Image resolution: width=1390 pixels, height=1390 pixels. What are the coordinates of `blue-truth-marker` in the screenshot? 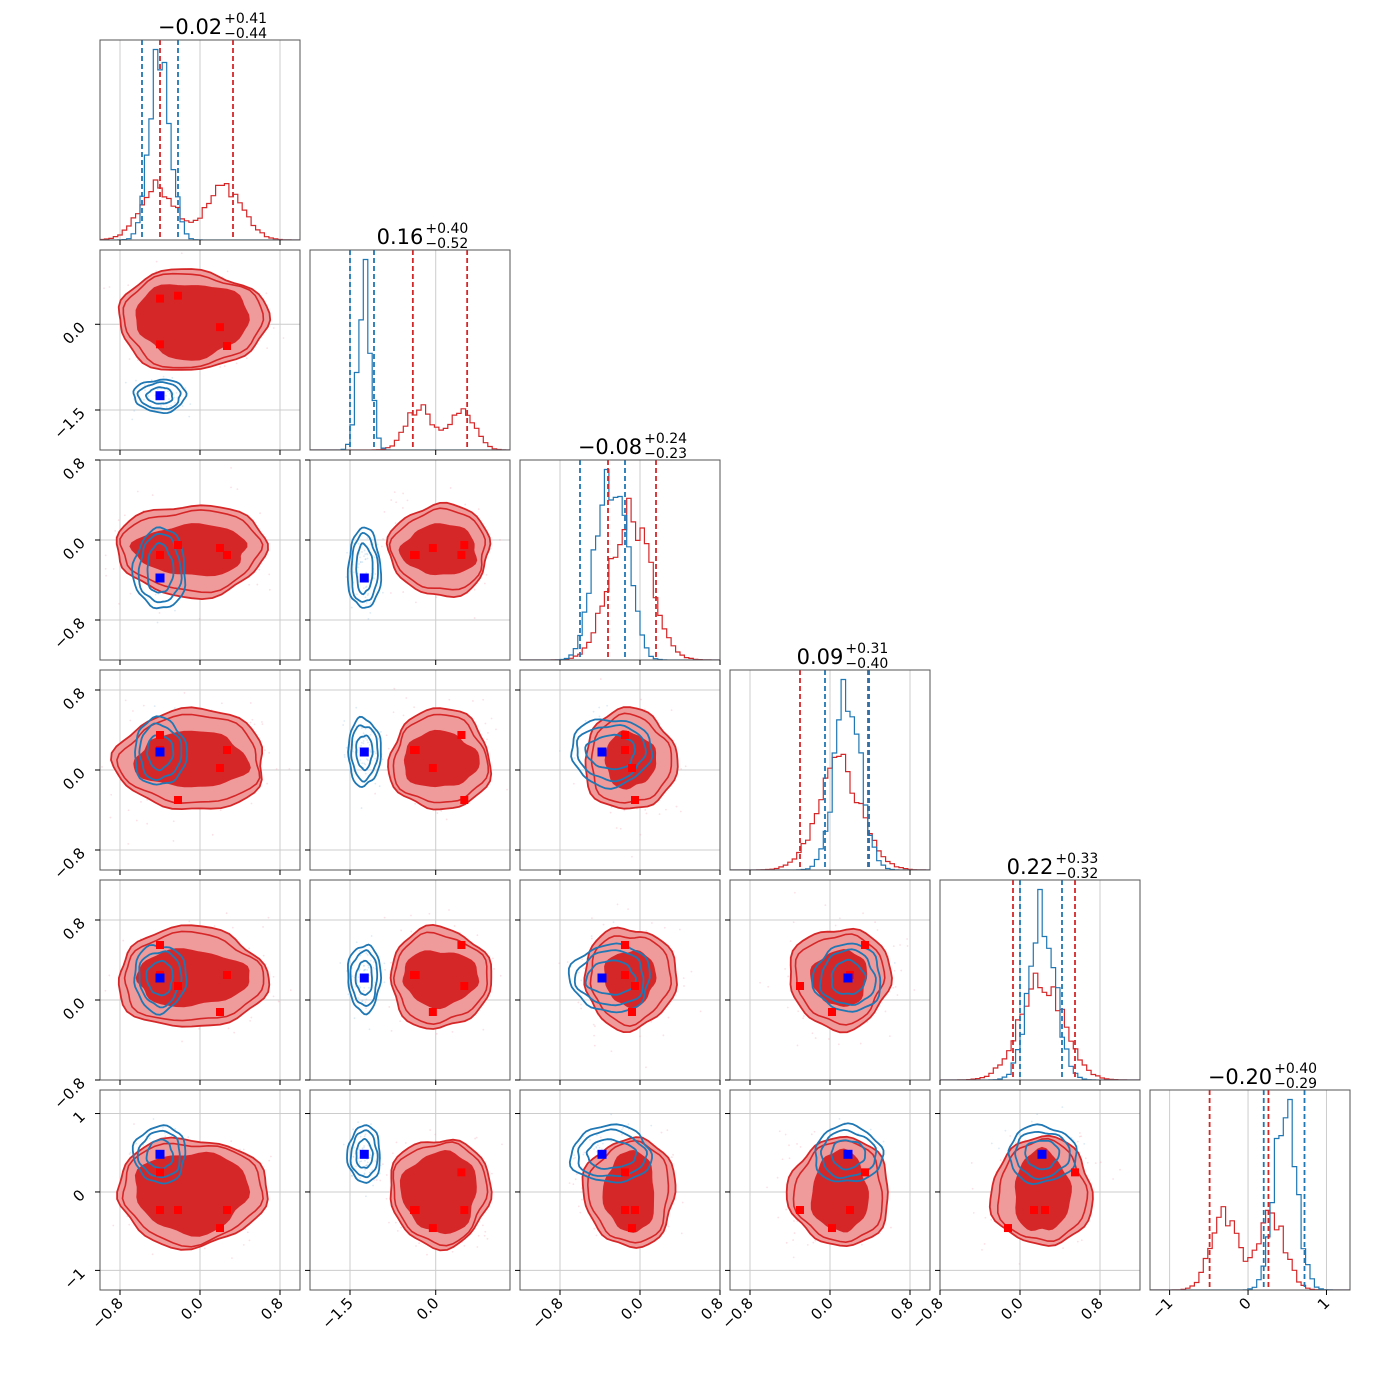 It's located at (602, 1154).